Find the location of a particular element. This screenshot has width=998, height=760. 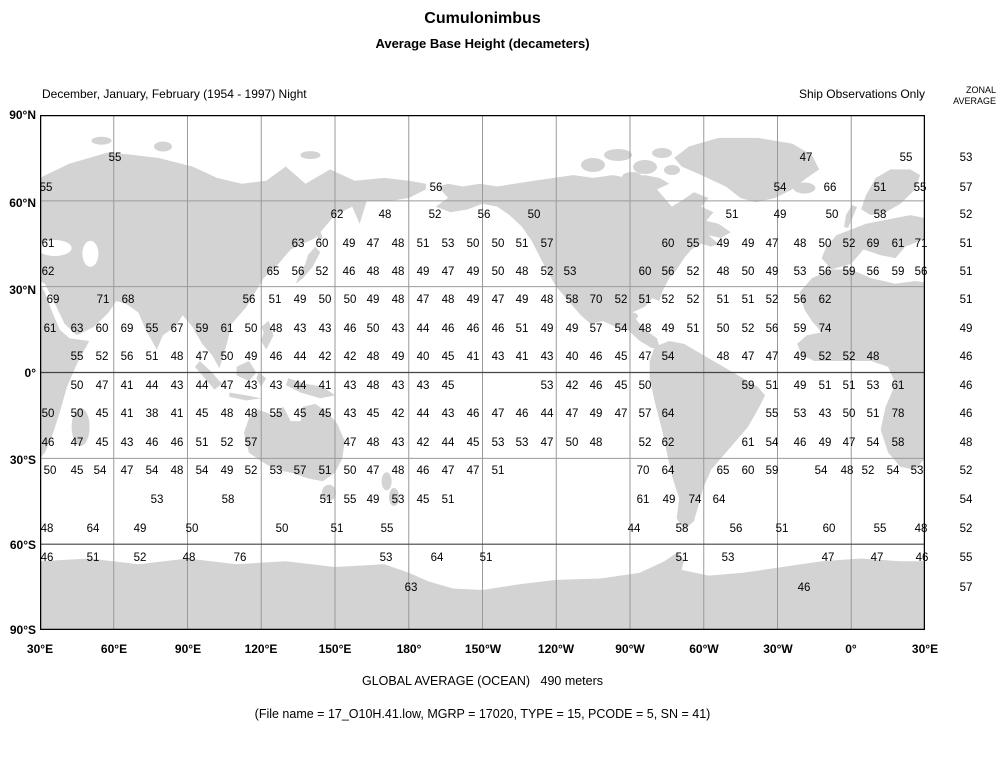

zonal-average-value: 54 is located at coordinates (966, 500).